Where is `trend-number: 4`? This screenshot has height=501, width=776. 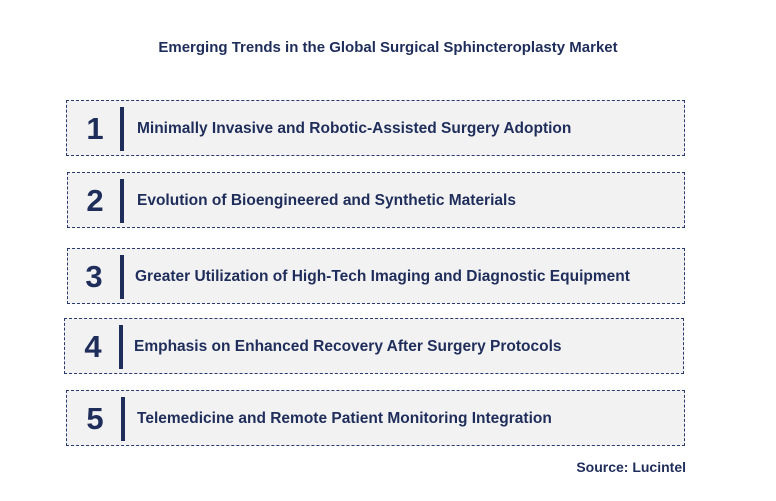 trend-number: 4 is located at coordinates (93, 346).